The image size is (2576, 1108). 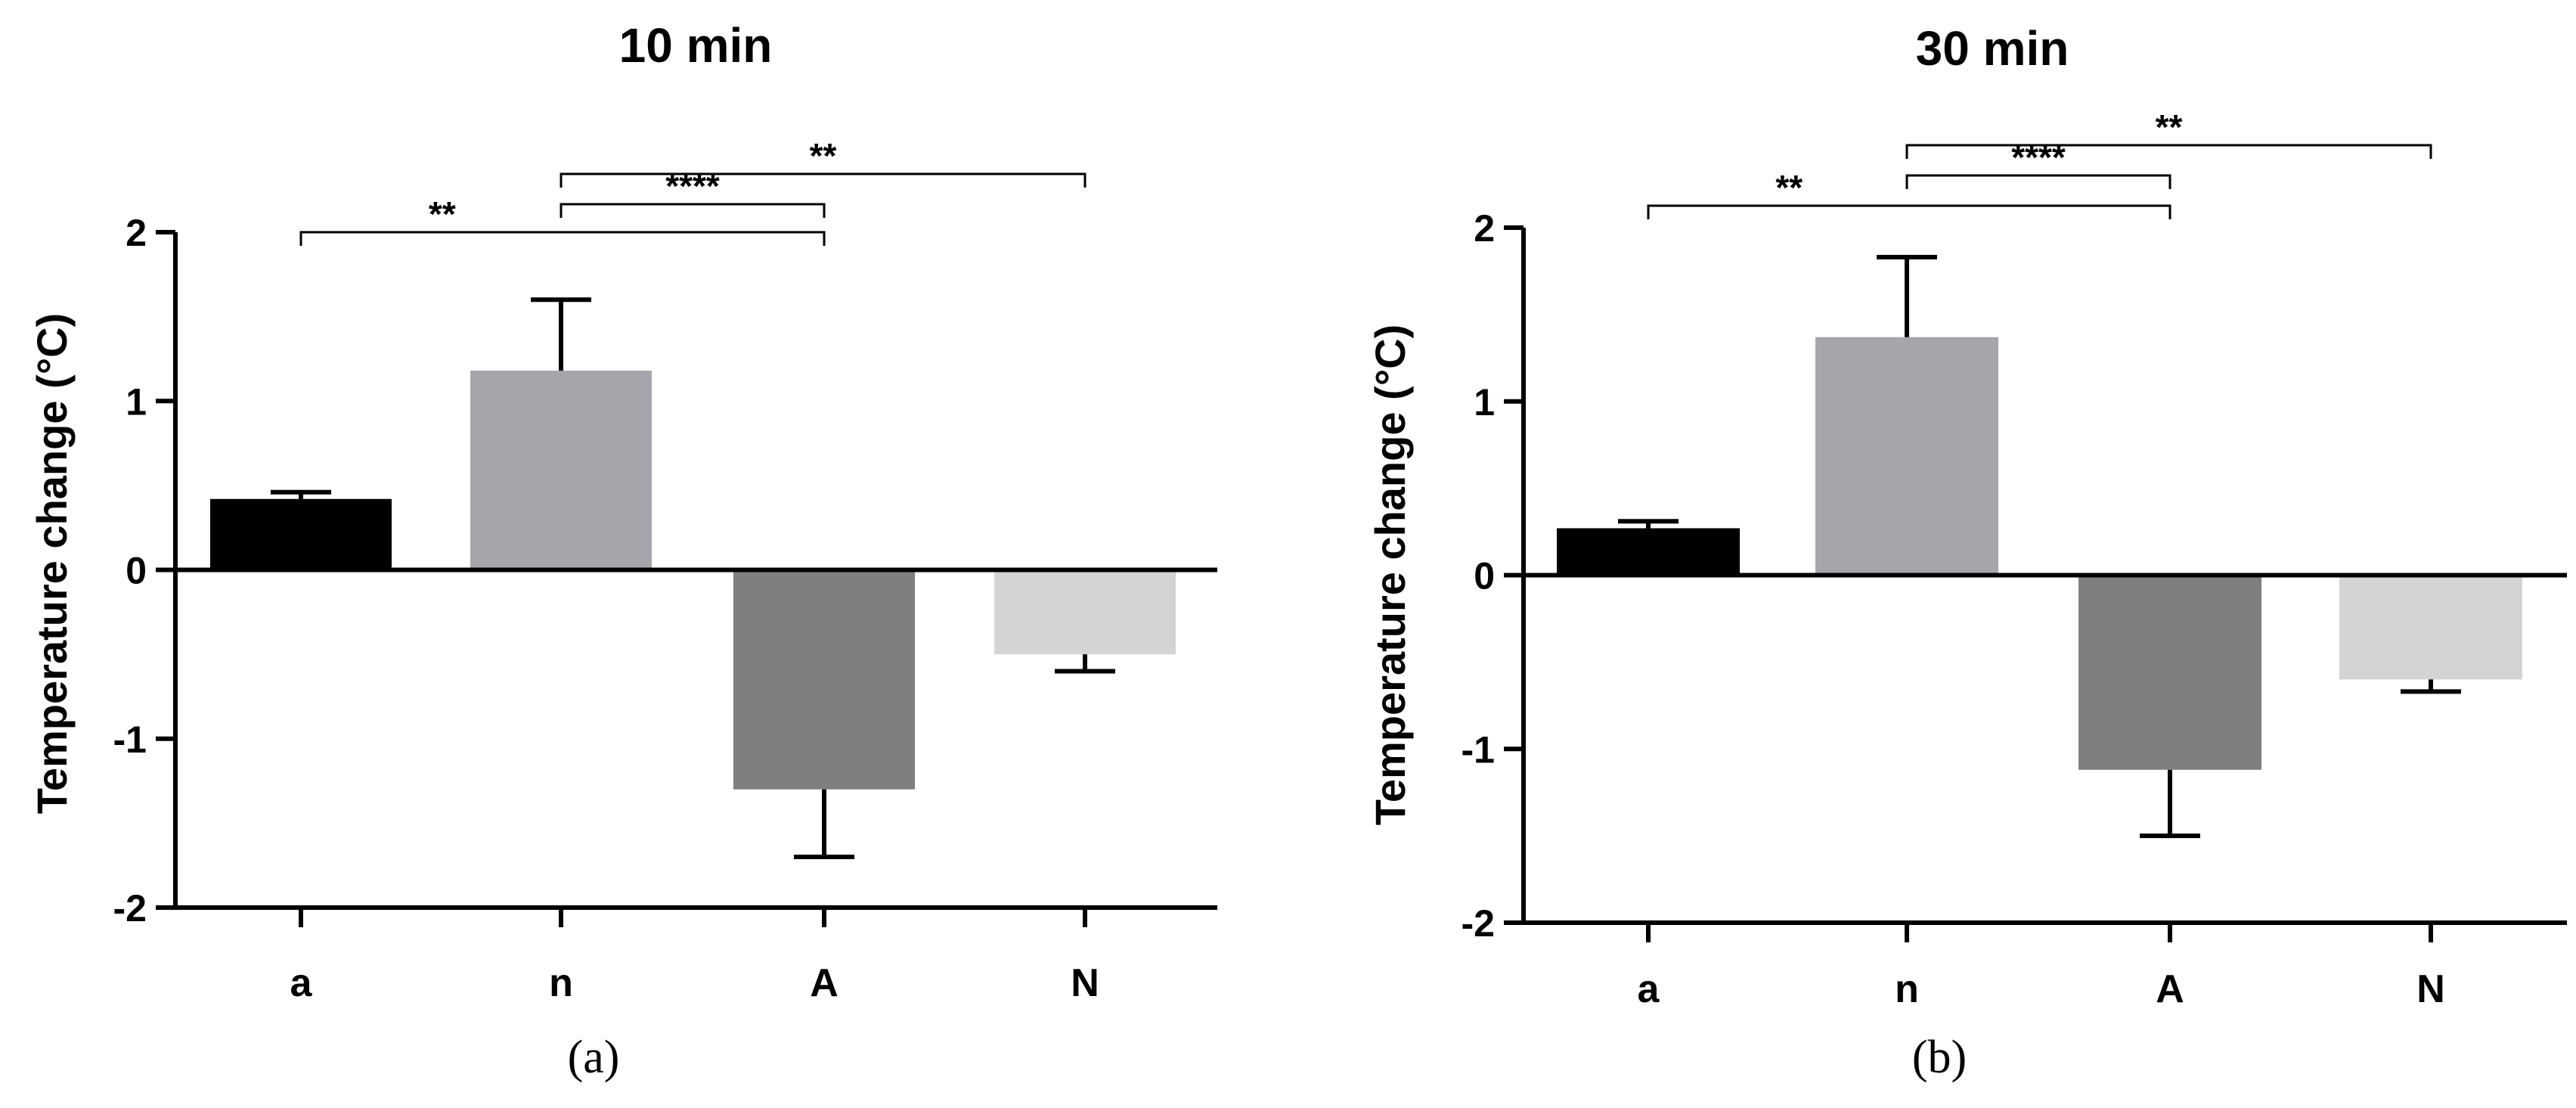 I want to click on chart-title: 30 min, so click(x=1993, y=48).